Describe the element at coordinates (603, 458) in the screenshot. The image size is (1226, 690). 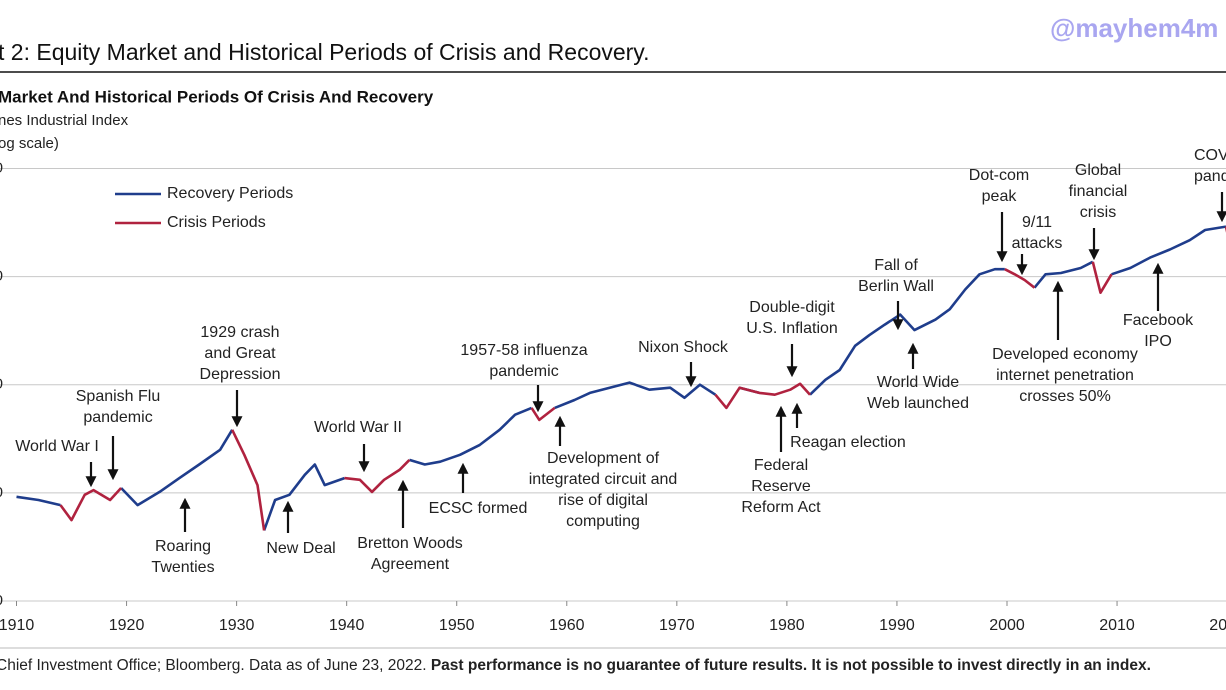
I see `annotation-text: Development of` at that location.